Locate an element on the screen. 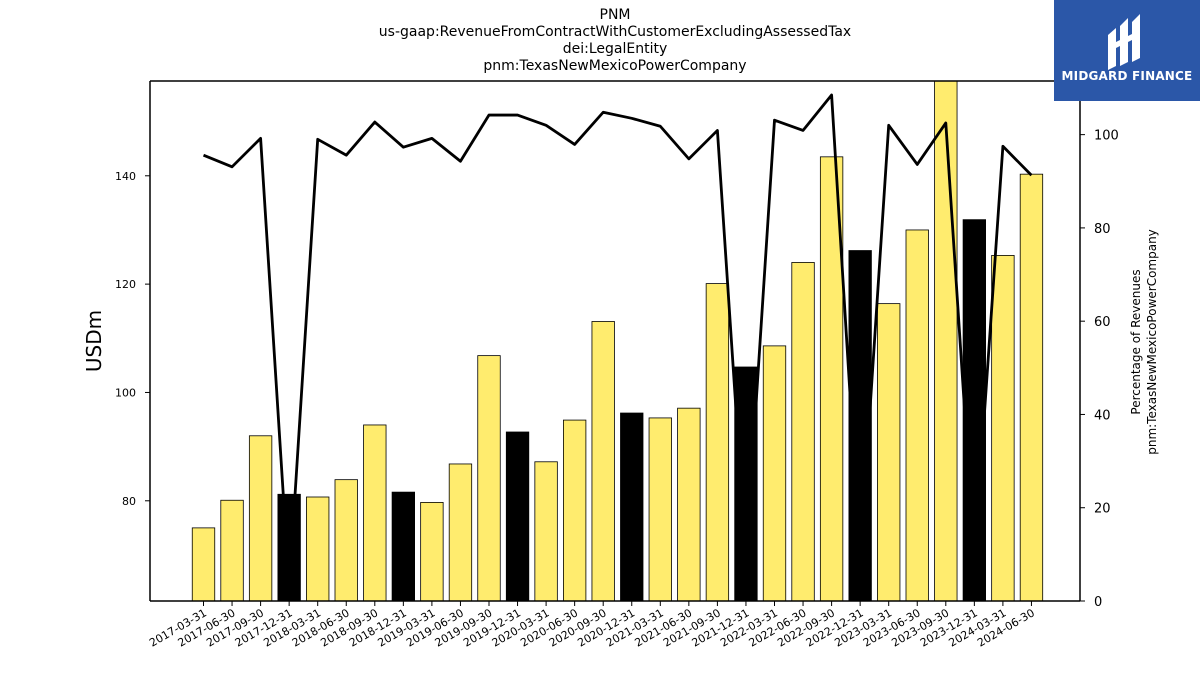 The width and height of the screenshot is (1200, 675). y2-tick-label-40: 40 is located at coordinates (1102, 415).